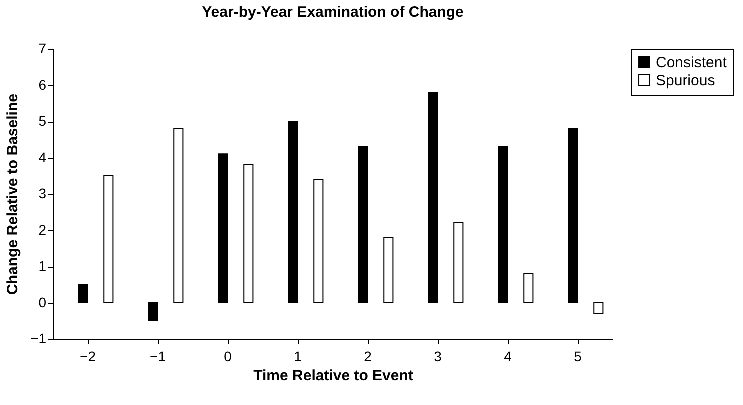 The height and width of the screenshot is (405, 743). What do you see at coordinates (686, 81) in the screenshot?
I see `legend-label: Spurious` at bounding box center [686, 81].